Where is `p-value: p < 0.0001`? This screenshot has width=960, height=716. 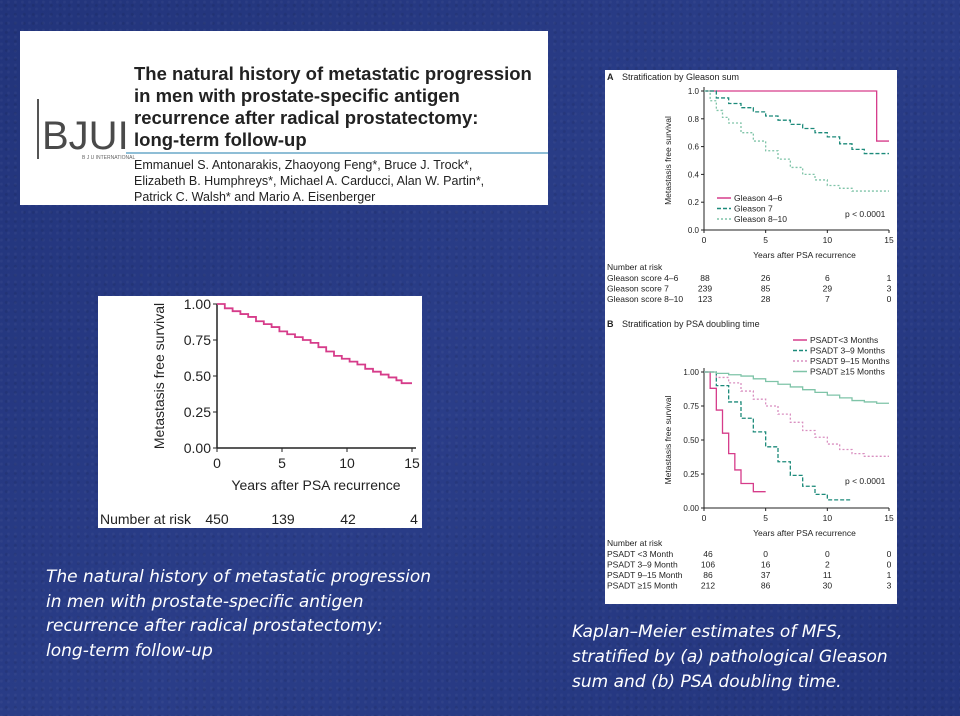 p-value: p < 0.0001 is located at coordinates (865, 481).